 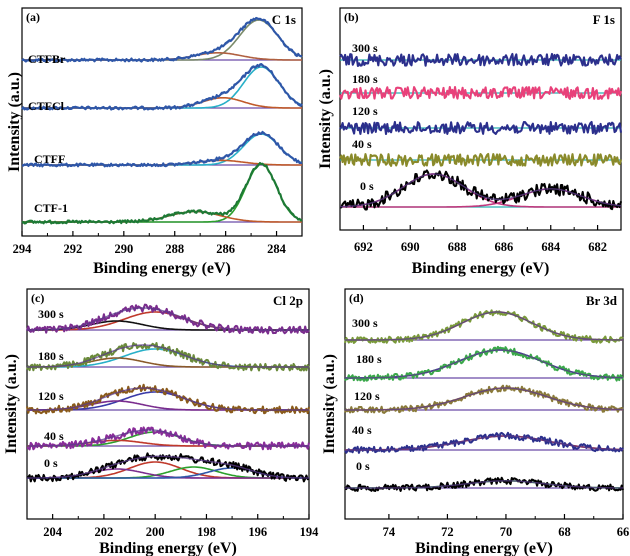 I want to click on panel-title: Br 3d, so click(x=602, y=300).